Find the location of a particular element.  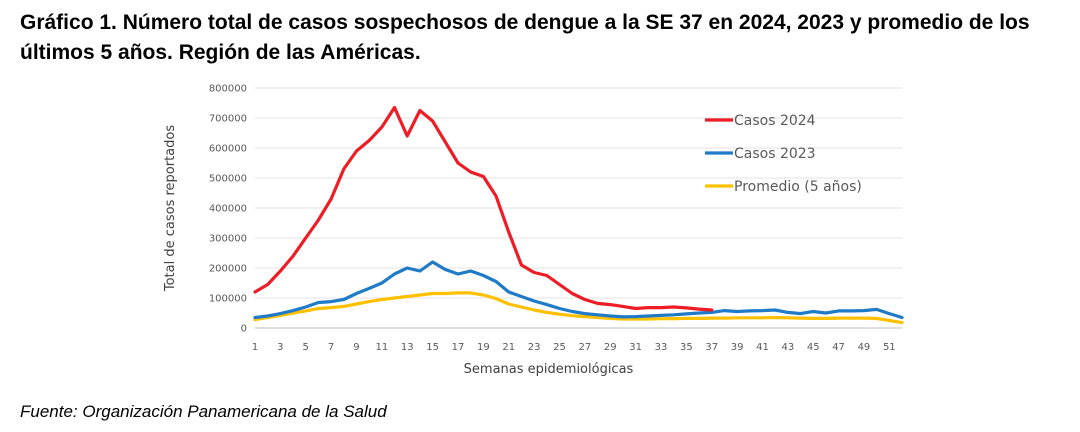

legend-item: Promedio (5 años) is located at coordinates (783, 187).